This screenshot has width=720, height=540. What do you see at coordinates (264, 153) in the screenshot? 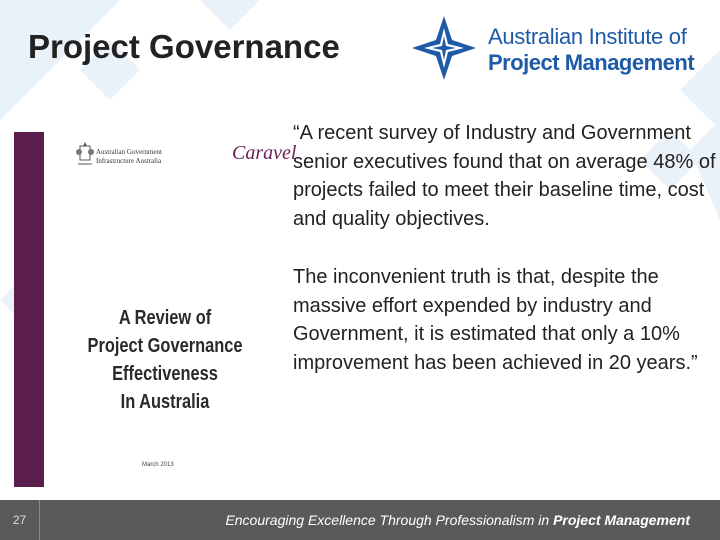
I see `caravel-logo: Caravel` at bounding box center [264, 153].